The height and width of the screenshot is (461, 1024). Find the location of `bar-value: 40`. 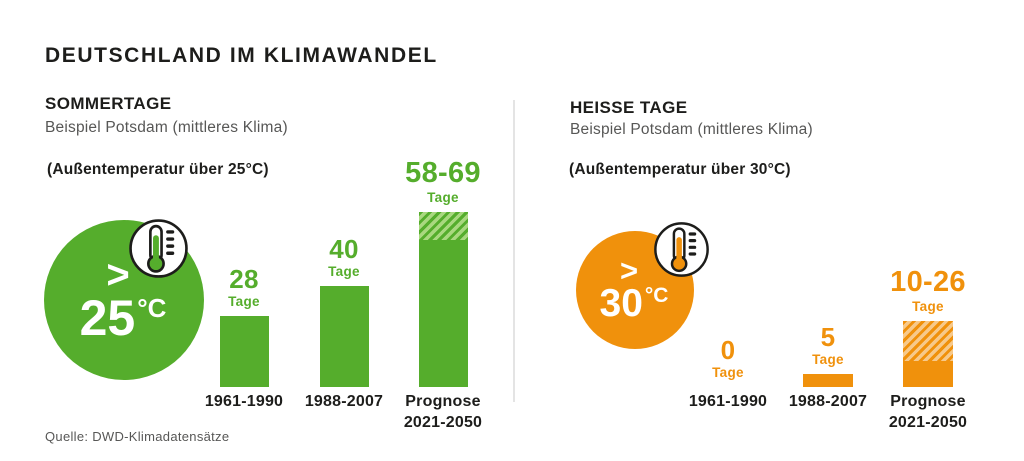

bar-value: 40 is located at coordinates (344, 248).